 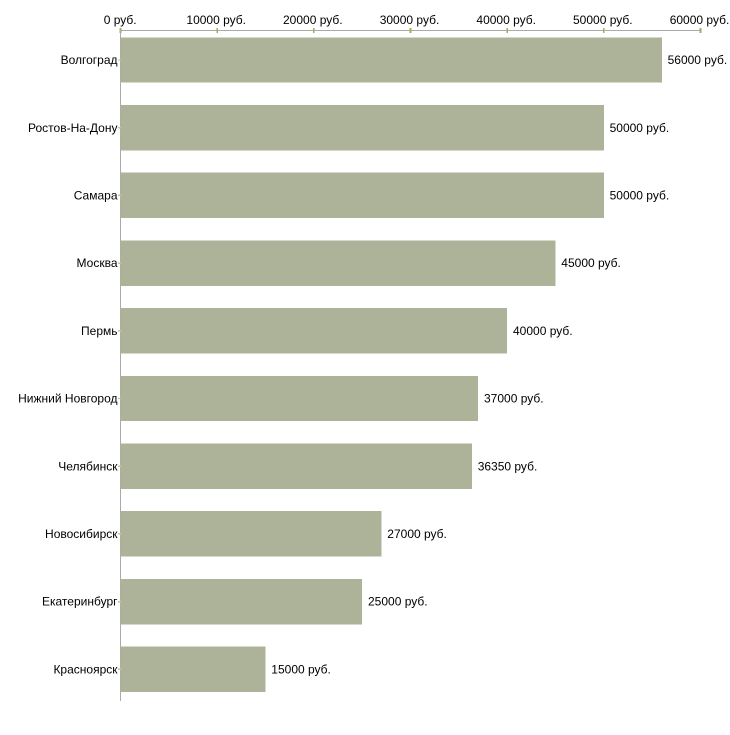 I want to click on svg-text: 27000 руб., so click(x=417, y=534).